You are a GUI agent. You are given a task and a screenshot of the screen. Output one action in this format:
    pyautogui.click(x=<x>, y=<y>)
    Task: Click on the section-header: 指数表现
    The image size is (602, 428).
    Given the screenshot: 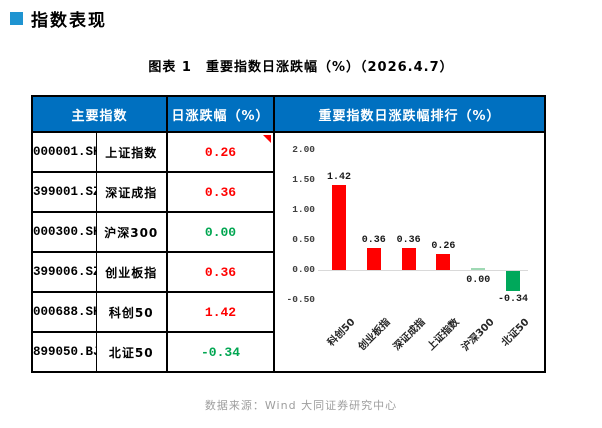 What is the action you would take?
    pyautogui.click(x=58, y=18)
    